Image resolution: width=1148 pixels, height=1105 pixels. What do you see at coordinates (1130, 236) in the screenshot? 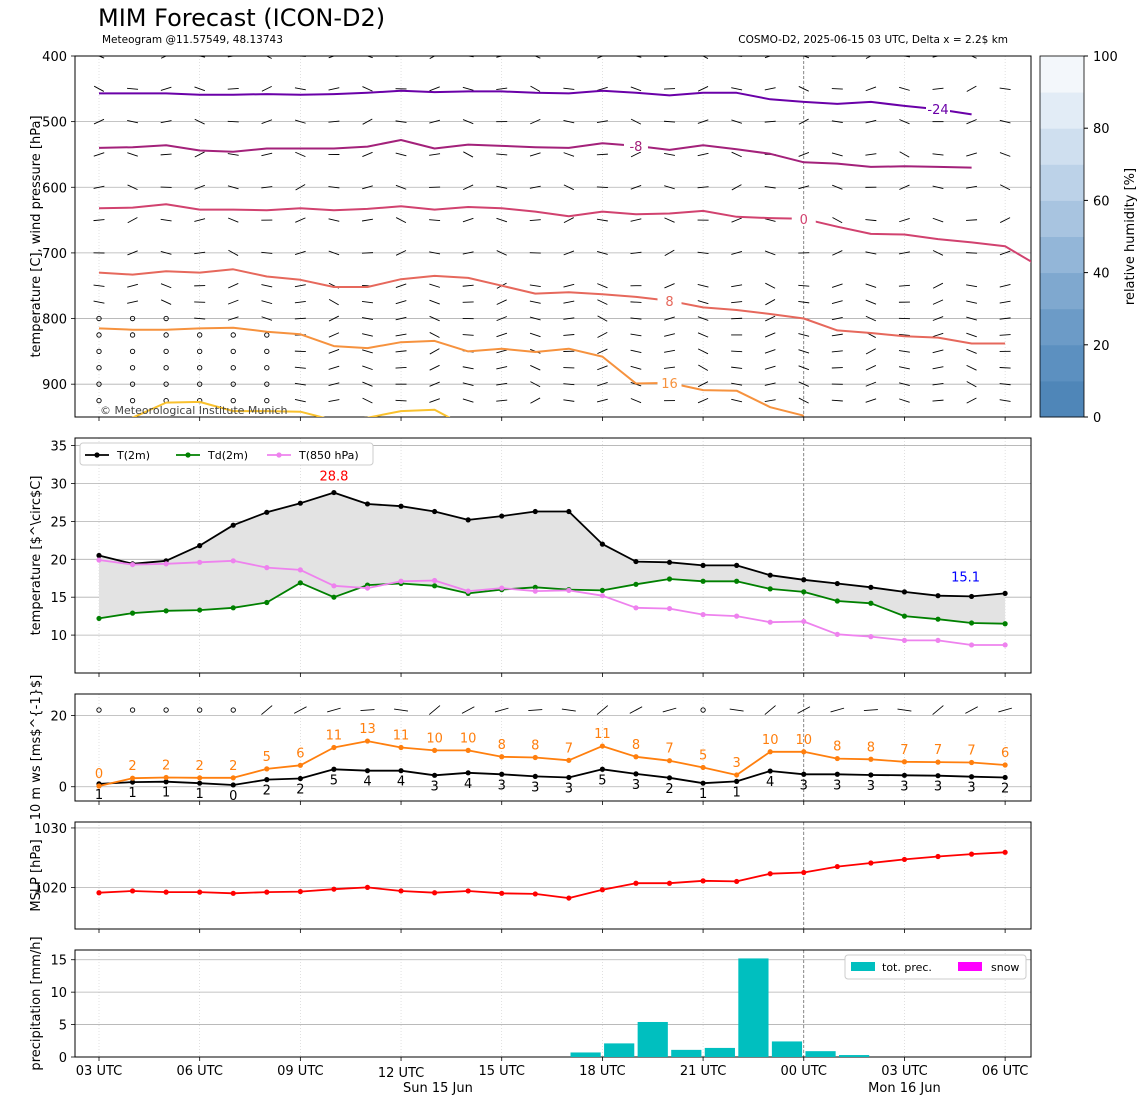
I see `colorbar-label: relative humidity [%]` at bounding box center [1130, 236].